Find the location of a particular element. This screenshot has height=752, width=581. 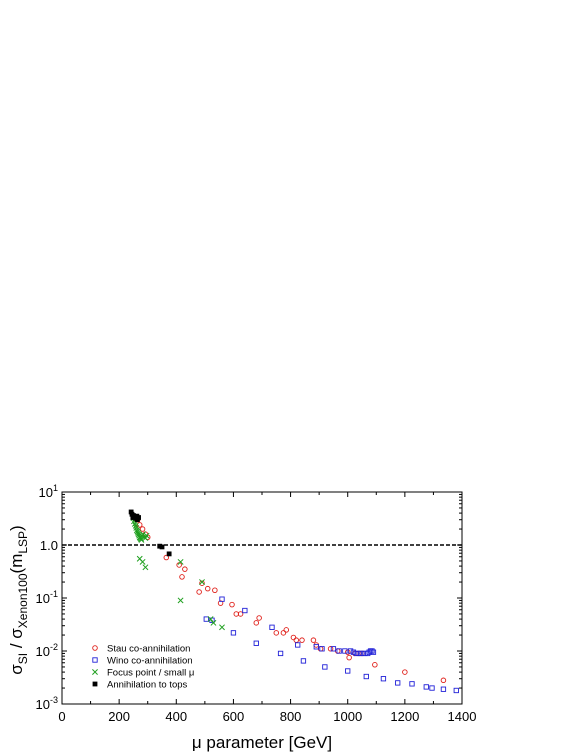

y-title-sub-xenon: Xenon100 is located at coordinates (23, 600).